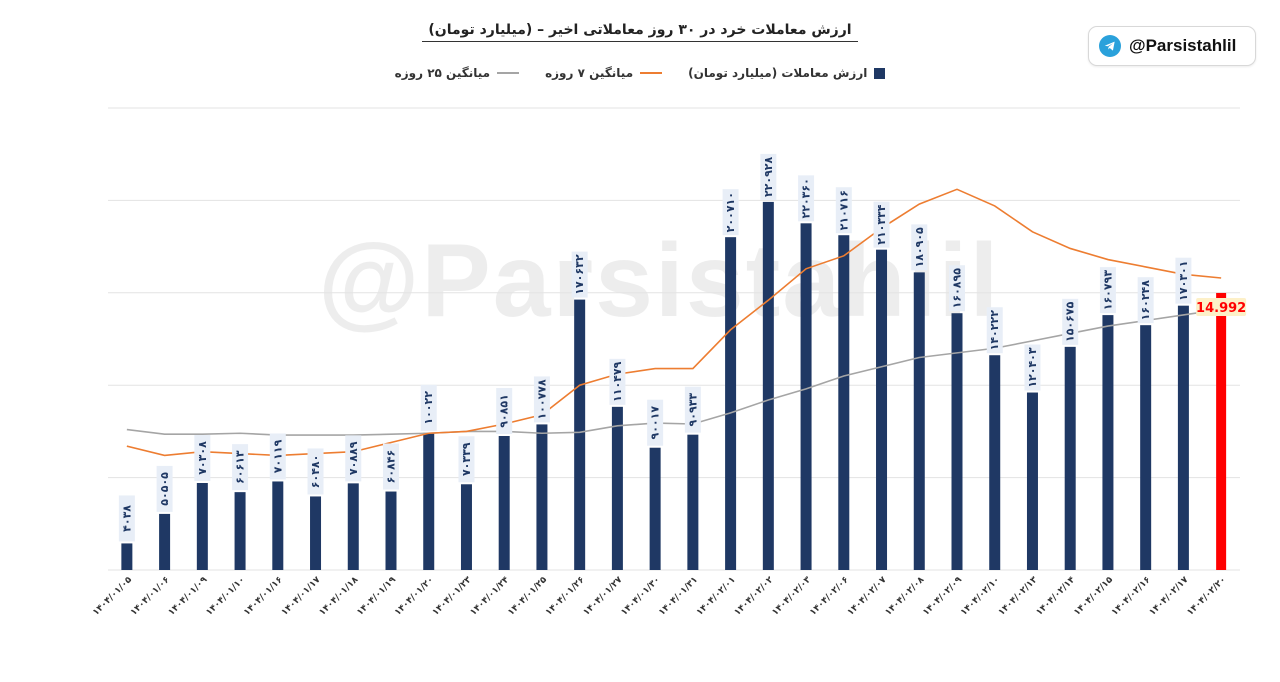  I want to click on data-label: ۱۶۰۷۹۳, so click(1107, 290).